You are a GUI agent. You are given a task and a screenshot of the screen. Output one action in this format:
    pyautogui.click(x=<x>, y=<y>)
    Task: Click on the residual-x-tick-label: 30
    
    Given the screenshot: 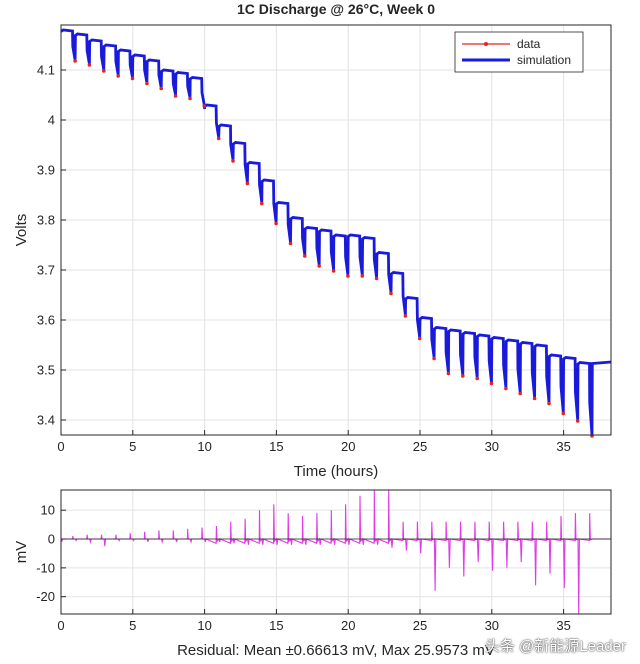 What is the action you would take?
    pyautogui.click(x=492, y=625)
    